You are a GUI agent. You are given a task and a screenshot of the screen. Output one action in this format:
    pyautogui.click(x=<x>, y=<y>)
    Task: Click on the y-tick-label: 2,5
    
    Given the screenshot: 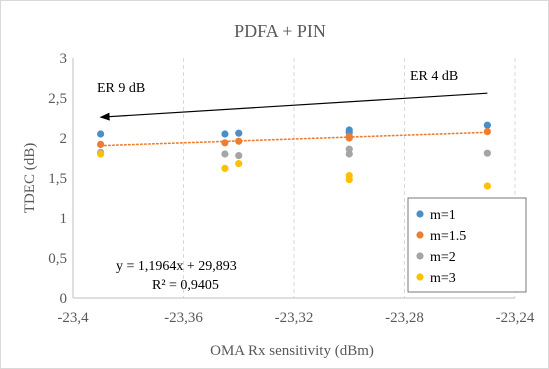 What is the action you would take?
    pyautogui.click(x=57, y=99)
    